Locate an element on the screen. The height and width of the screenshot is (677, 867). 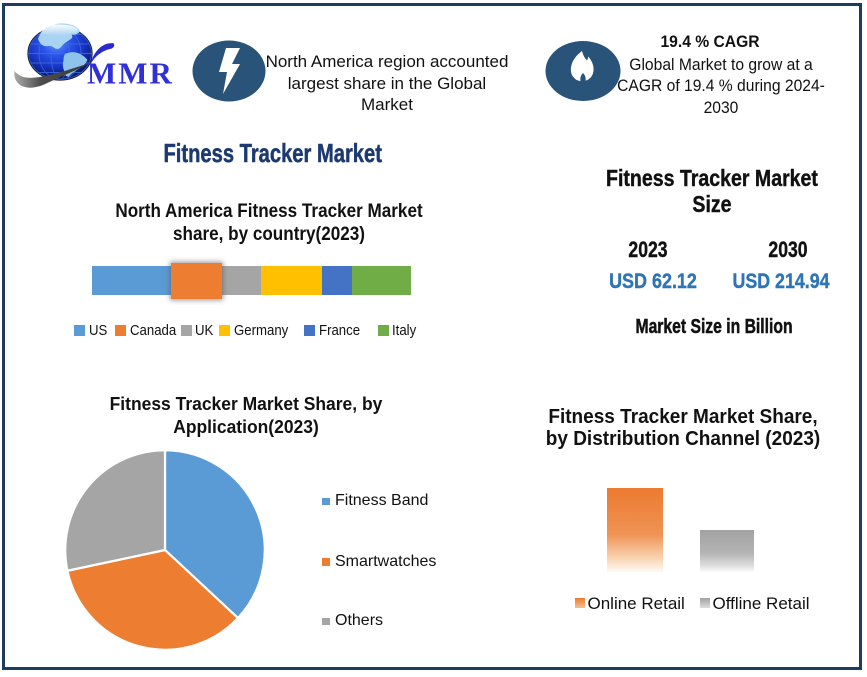
svg-text: MMR is located at coordinates (130, 73).